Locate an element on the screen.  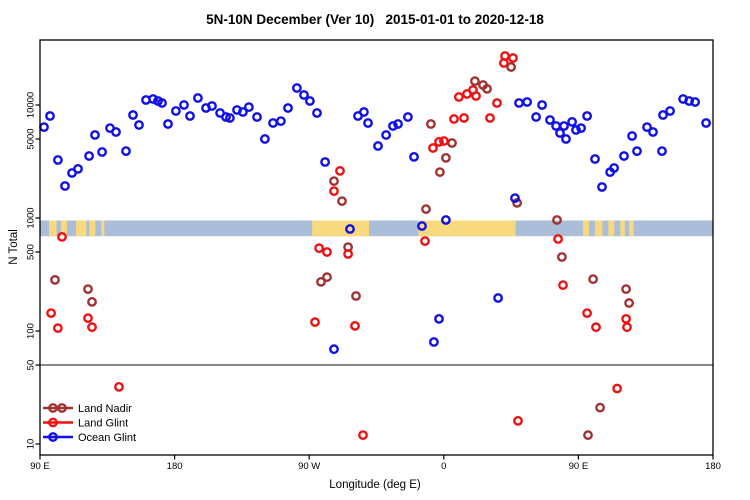
legend-item: Land Nadir is located at coordinates (87, 409).